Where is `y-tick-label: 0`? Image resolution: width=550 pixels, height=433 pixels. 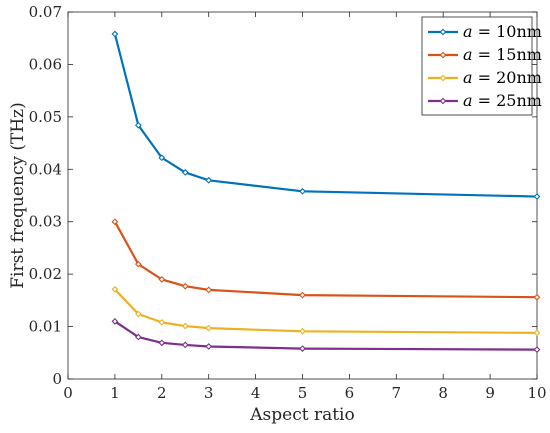
y-tick-label: 0 is located at coordinates (57, 379).